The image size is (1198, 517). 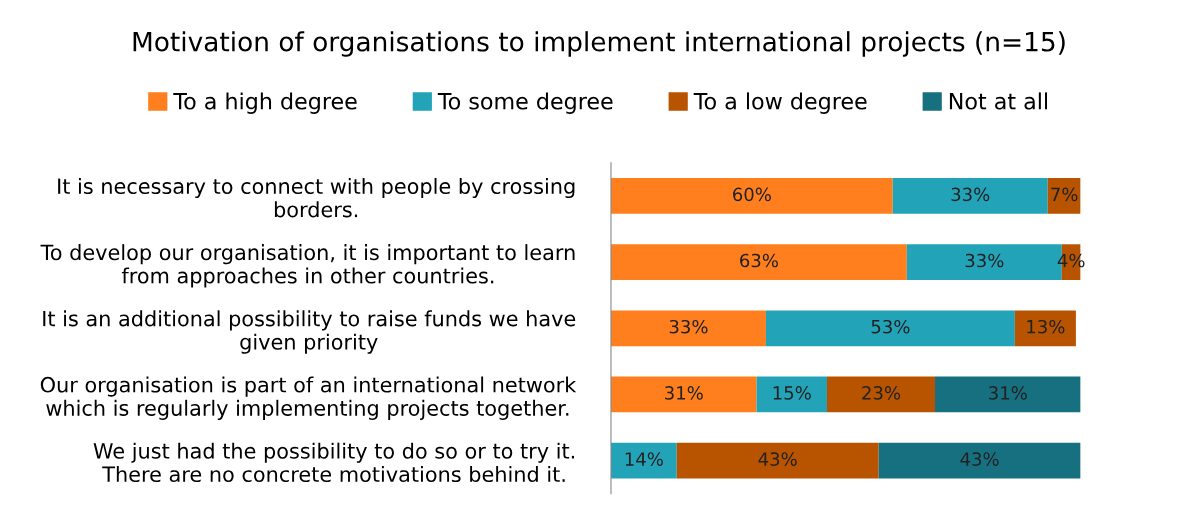 I want to click on y-tick-label: It is an additional possibility to raise funds we have given priority, so click(x=309, y=332).